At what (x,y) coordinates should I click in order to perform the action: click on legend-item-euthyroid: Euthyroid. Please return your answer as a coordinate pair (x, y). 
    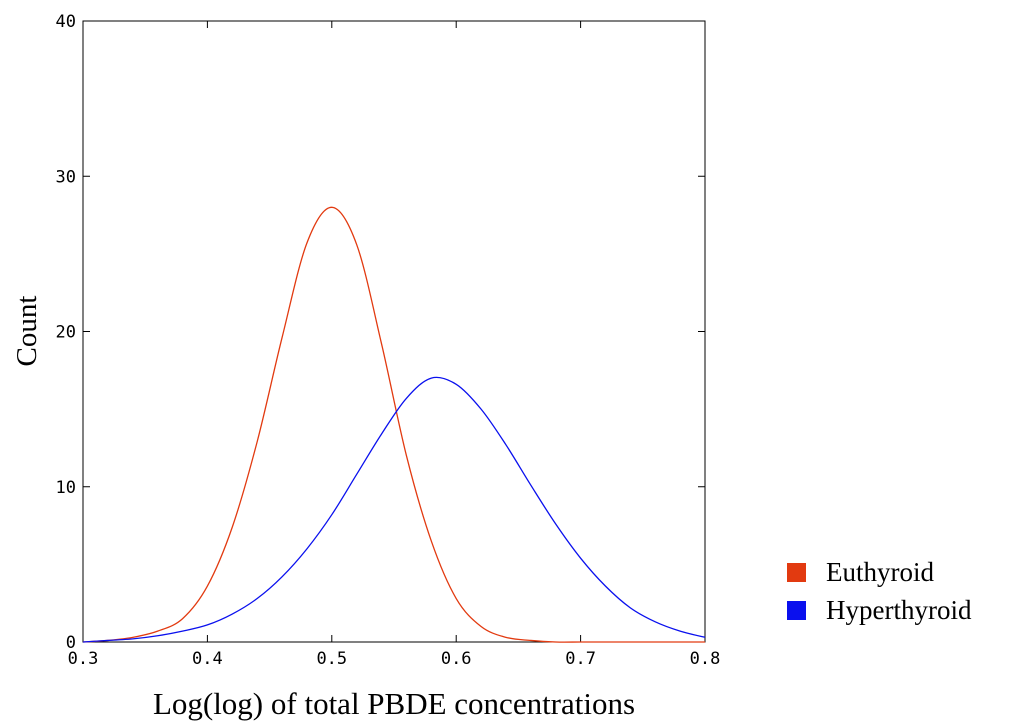
    Looking at the image, I should click on (860, 572).